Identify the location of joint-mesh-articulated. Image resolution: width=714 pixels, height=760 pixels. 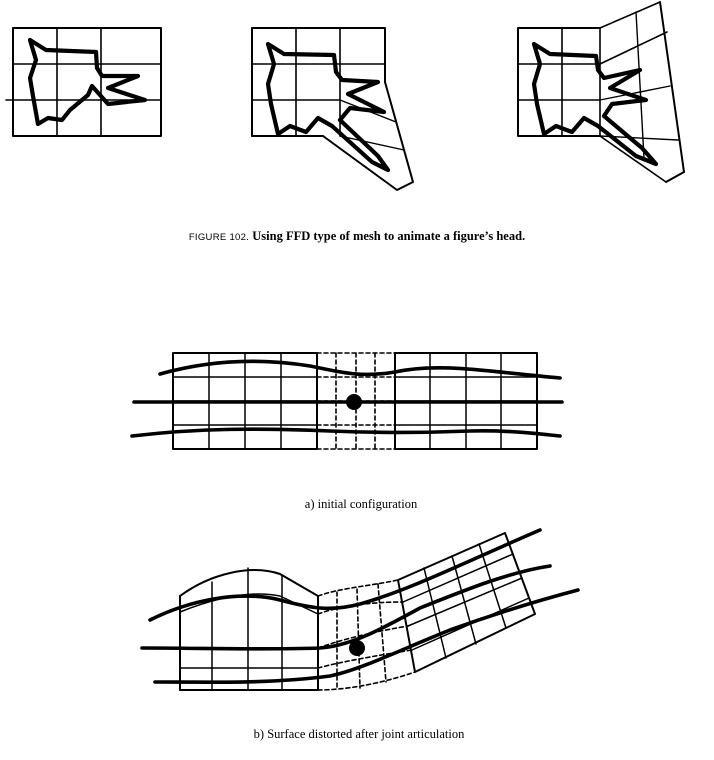
(360, 609).